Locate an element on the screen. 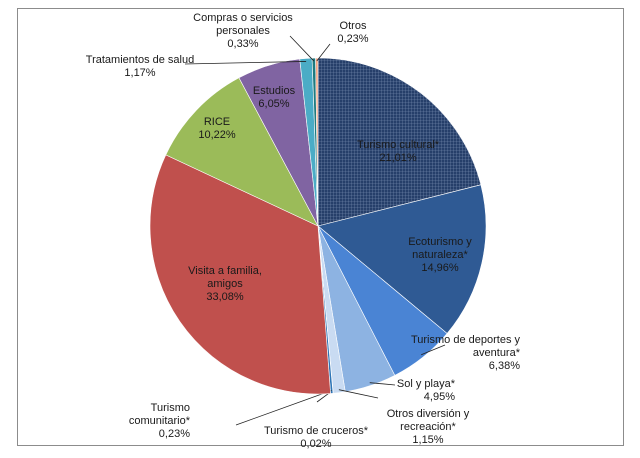 Image resolution: width=640 pixels, height=458 pixels. slice-label: Ecoturismo y naturaleza* 14,96% is located at coordinates (440, 255).